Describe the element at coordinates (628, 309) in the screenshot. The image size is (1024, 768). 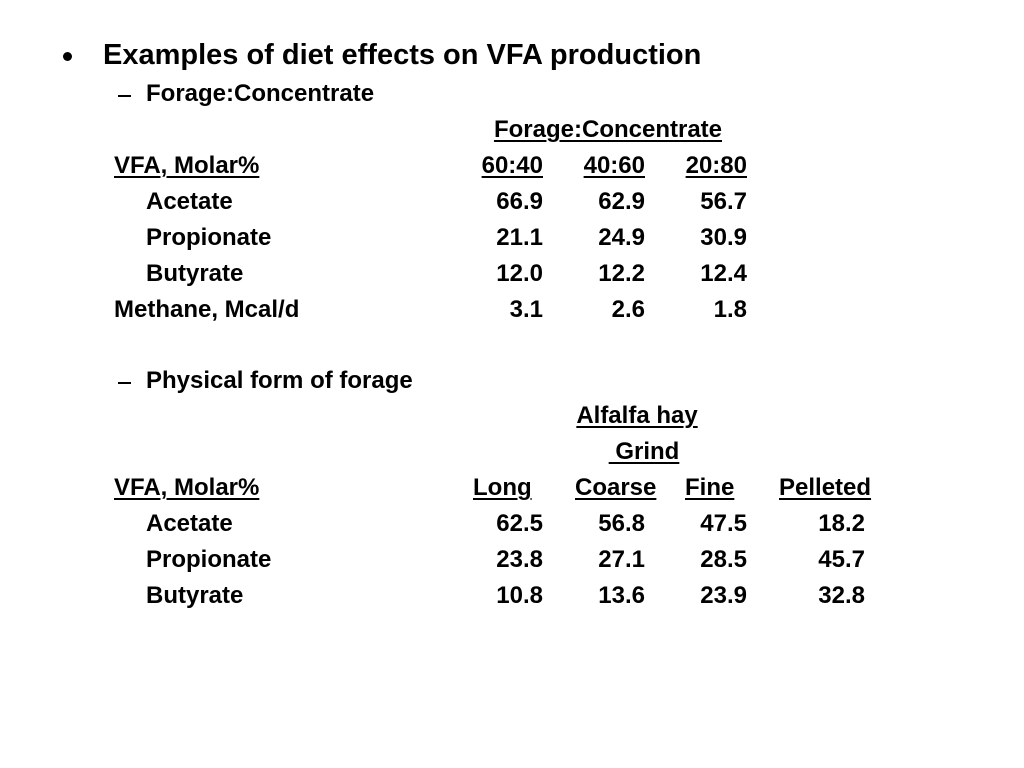
I see `cell: 2.6` at that location.